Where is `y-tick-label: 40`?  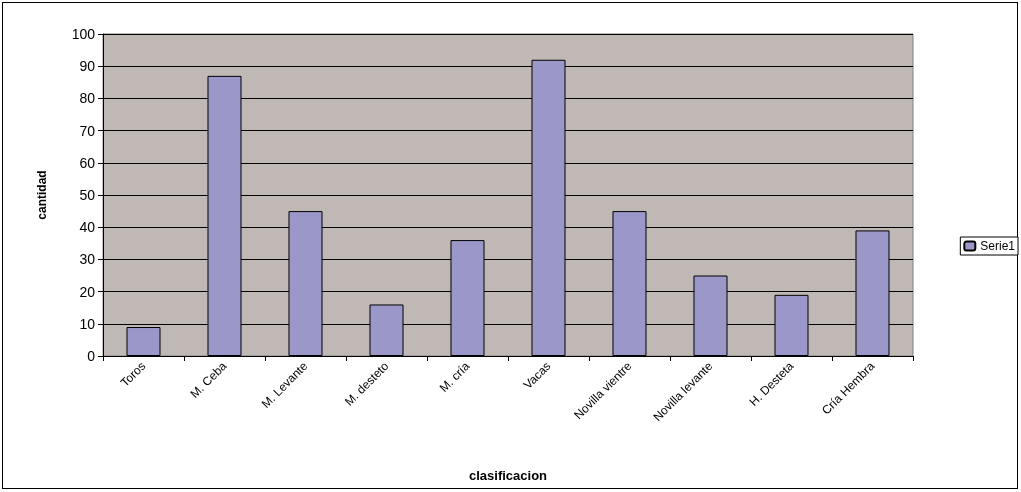 y-tick-label: 40 is located at coordinates (87, 227).